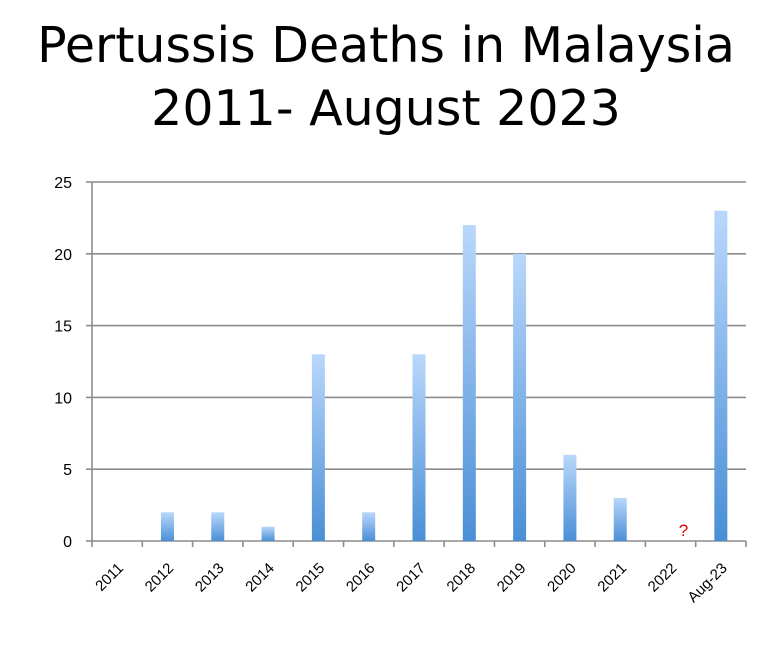 The width and height of the screenshot is (772, 649). I want to click on x-tick-label: 2020, so click(562, 578).